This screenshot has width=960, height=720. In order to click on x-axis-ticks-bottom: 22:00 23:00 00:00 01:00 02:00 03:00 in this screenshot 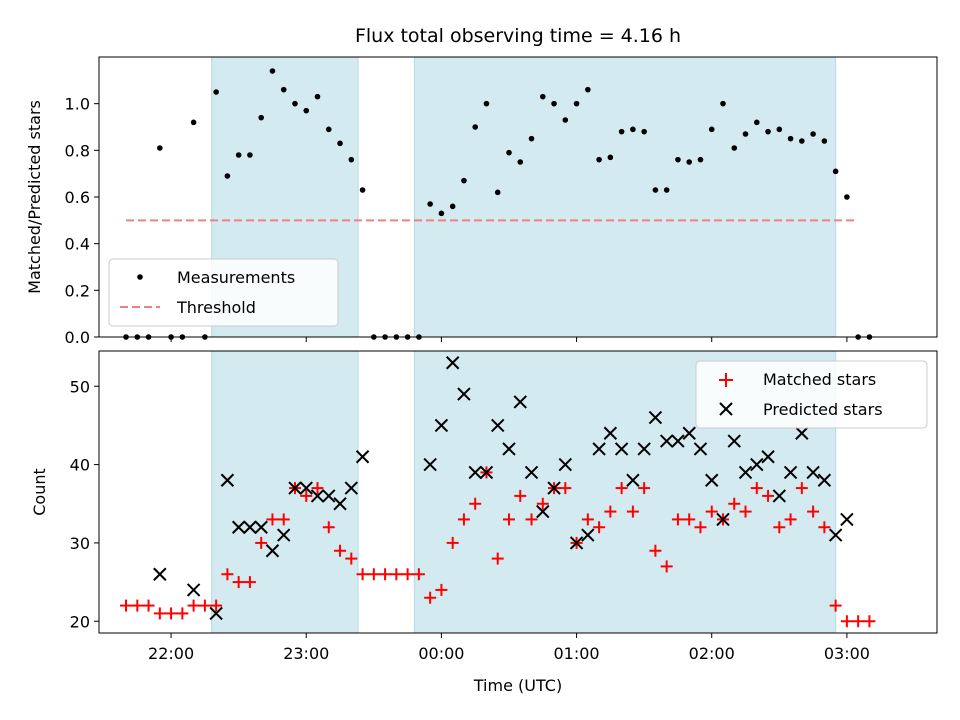, I will do `click(509, 648)`.